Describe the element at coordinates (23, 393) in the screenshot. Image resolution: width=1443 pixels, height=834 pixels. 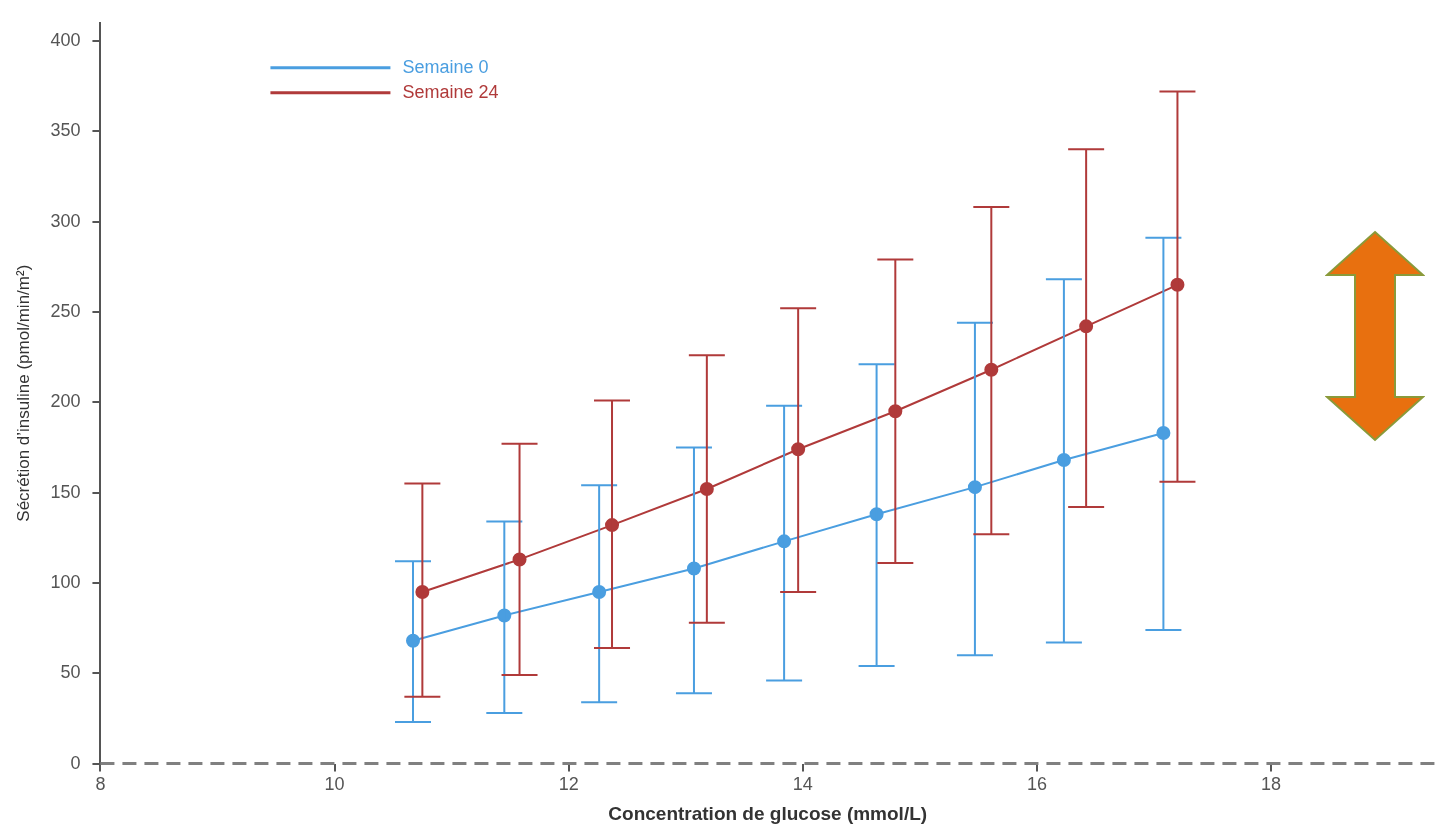
I see `y-axis-title: Sécrétion d’insuline (pmol/min/m²)` at that location.